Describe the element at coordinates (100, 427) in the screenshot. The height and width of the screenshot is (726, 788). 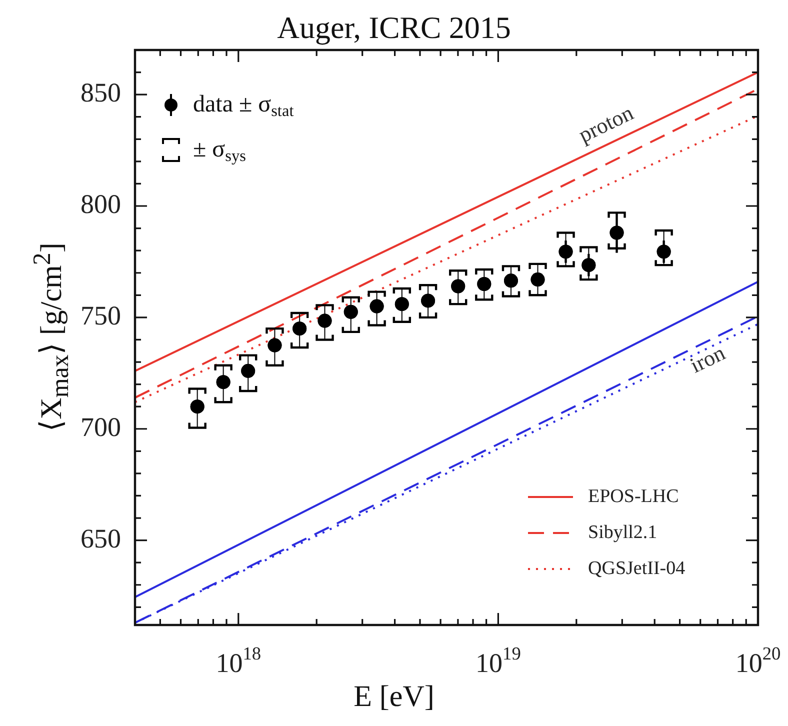
I see `y-tick-label: 700` at that location.